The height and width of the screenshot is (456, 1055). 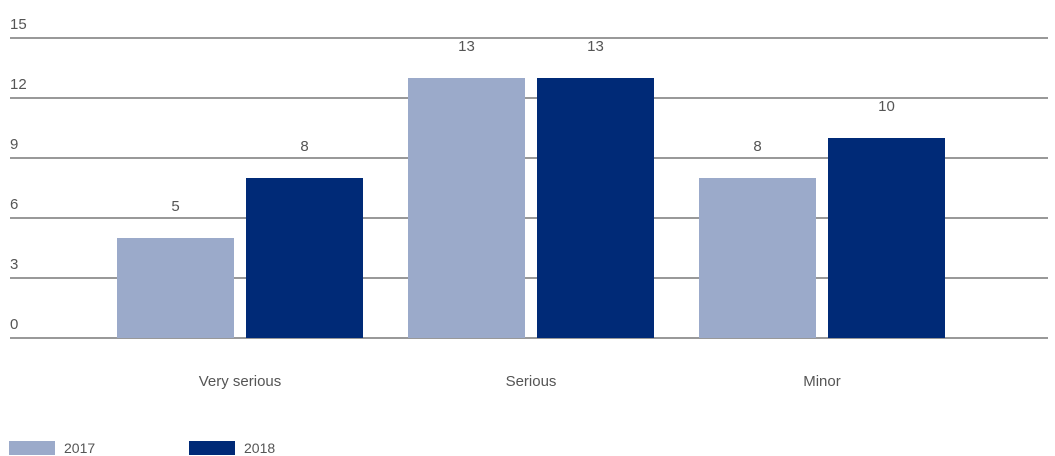 I want to click on y-tick-label: 15, so click(x=18, y=24).